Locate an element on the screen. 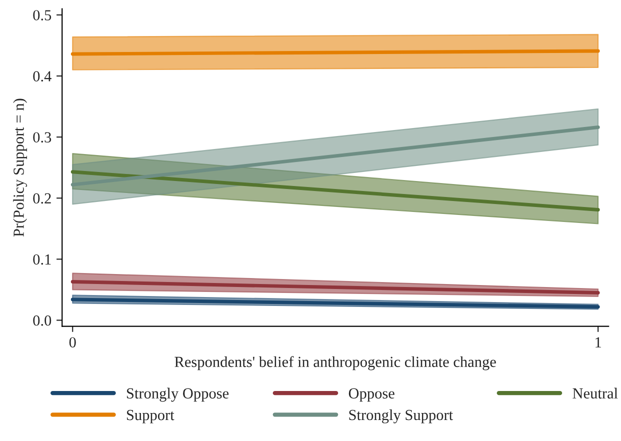 The height and width of the screenshot is (441, 621). y-tick-label: 0.3 is located at coordinates (42, 137).